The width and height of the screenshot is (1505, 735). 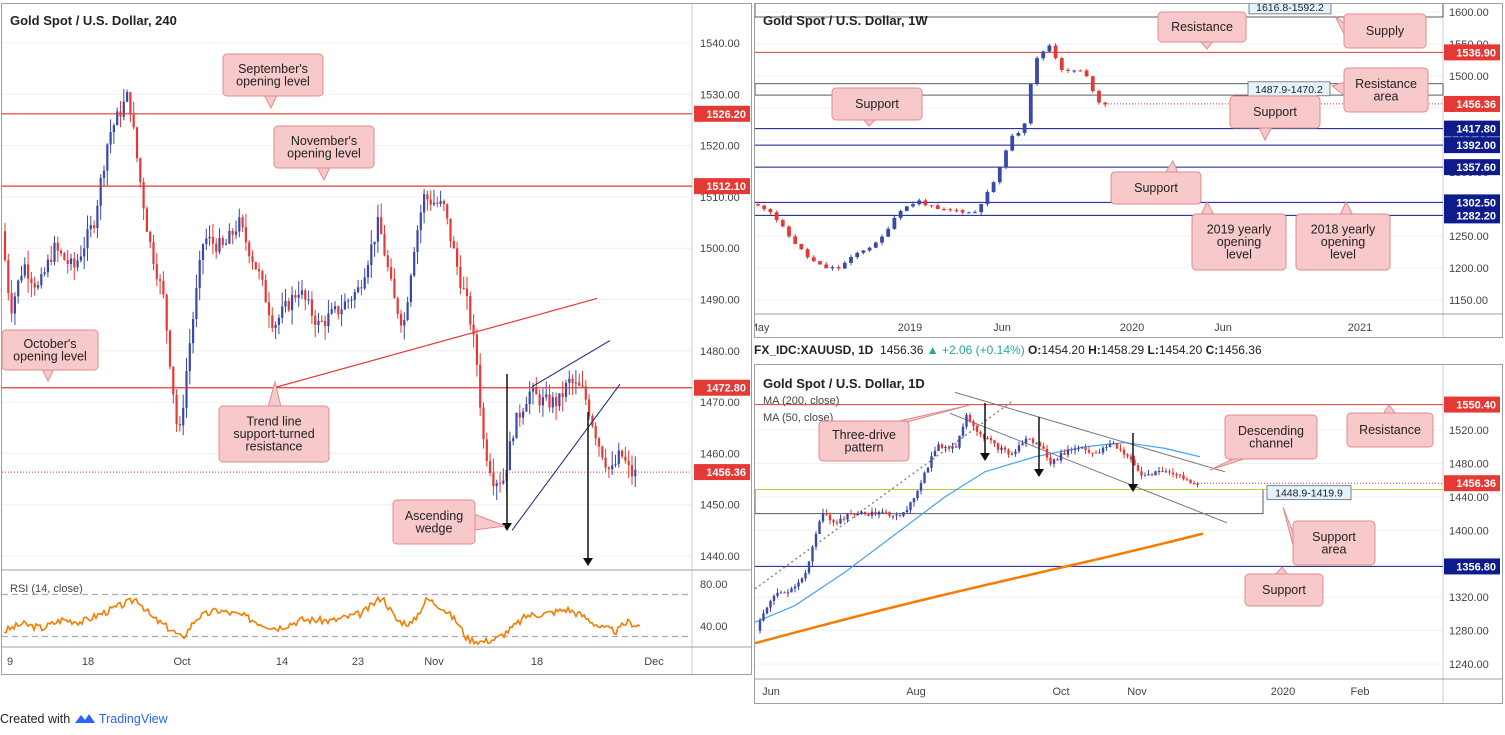 I want to click on support-area-zone, so click(x=1009, y=502).